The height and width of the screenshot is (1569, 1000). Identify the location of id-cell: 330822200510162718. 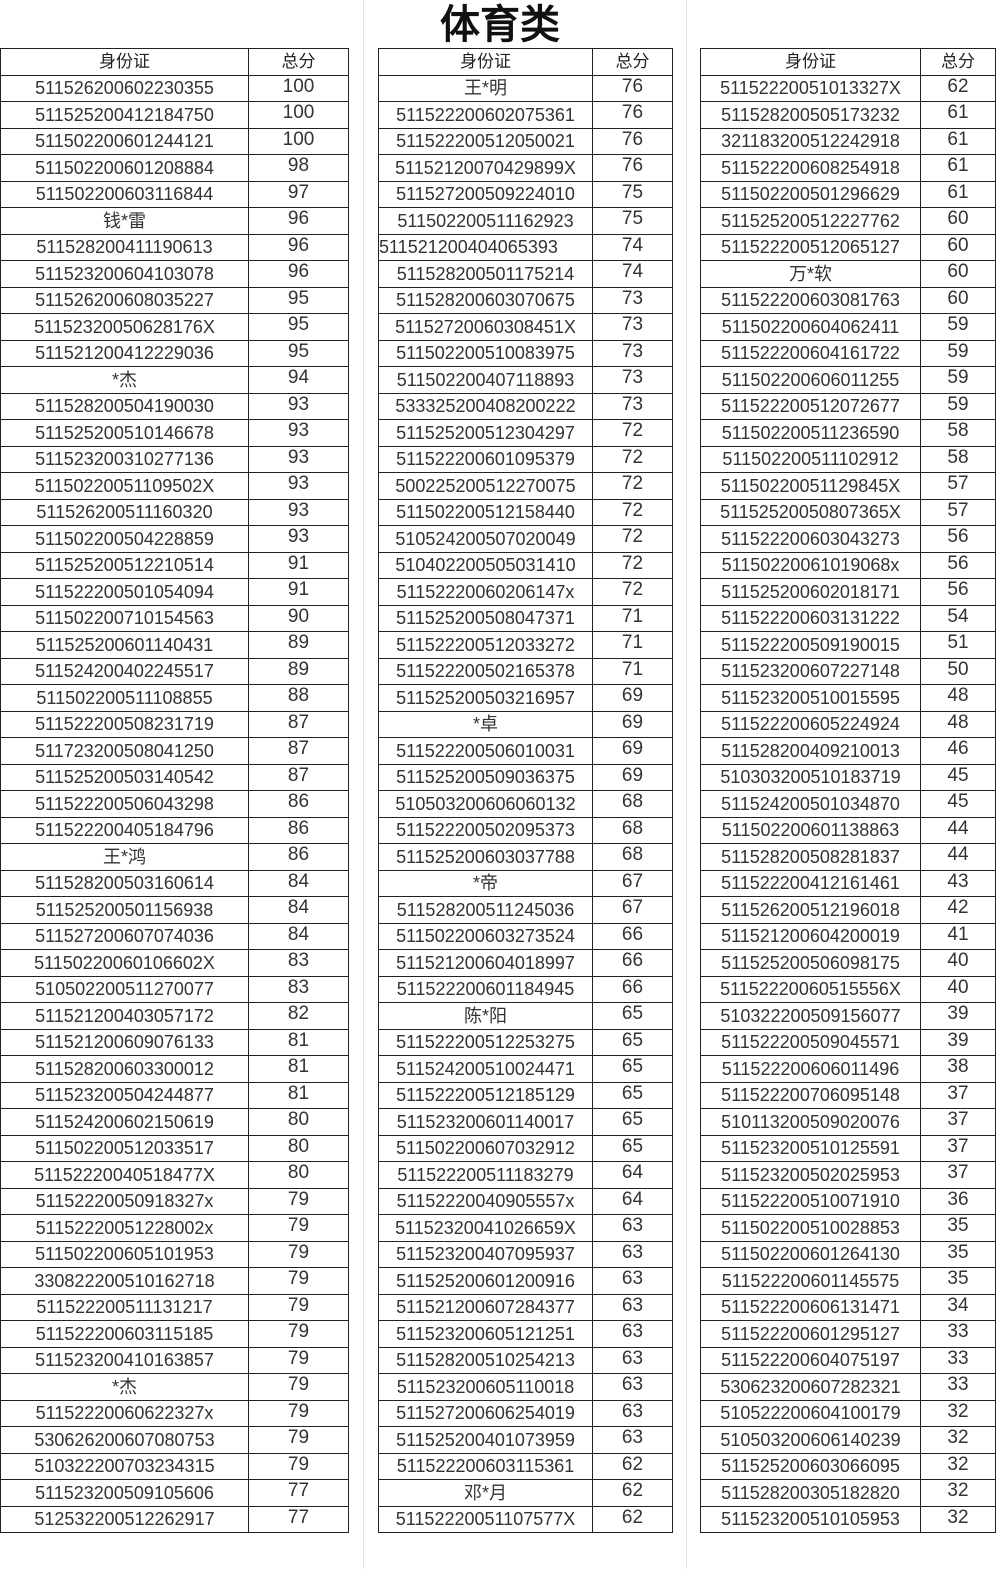
(124, 1281).